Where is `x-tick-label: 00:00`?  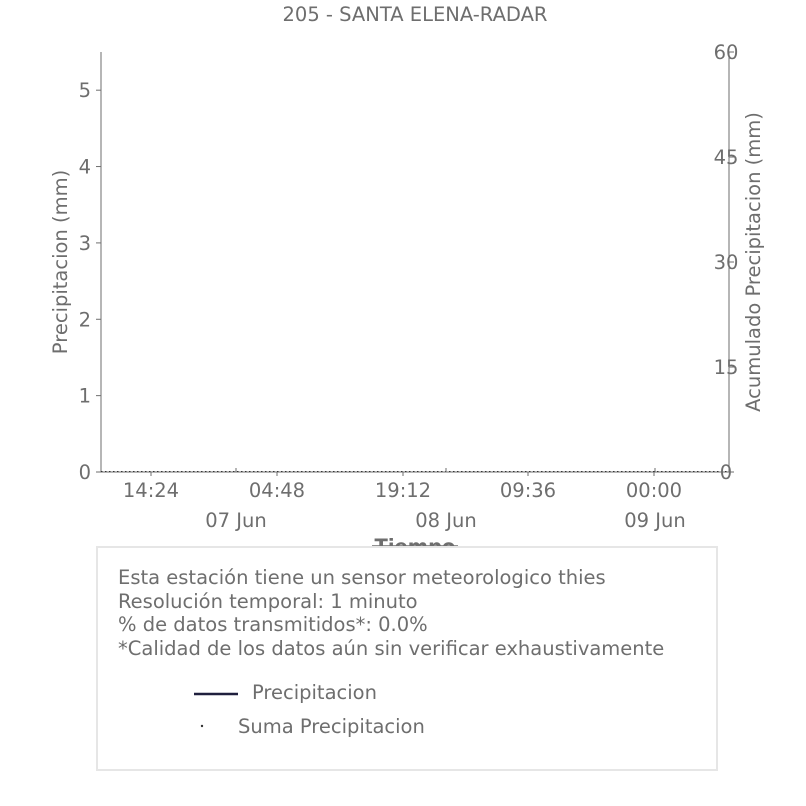
x-tick-label: 00:00 is located at coordinates (654, 490).